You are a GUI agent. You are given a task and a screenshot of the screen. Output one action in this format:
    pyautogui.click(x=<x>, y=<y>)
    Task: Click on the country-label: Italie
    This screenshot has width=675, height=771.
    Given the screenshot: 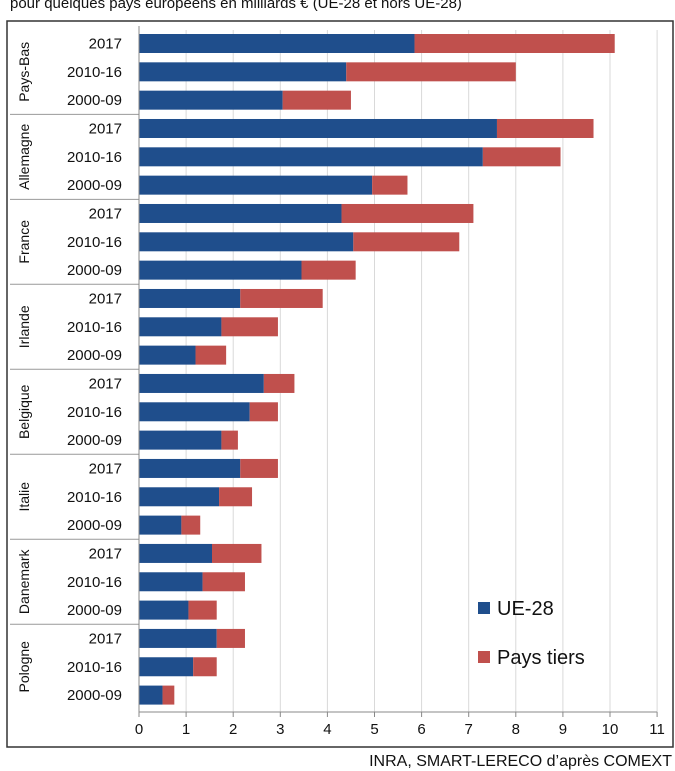 What is the action you would take?
    pyautogui.click(x=24, y=497)
    